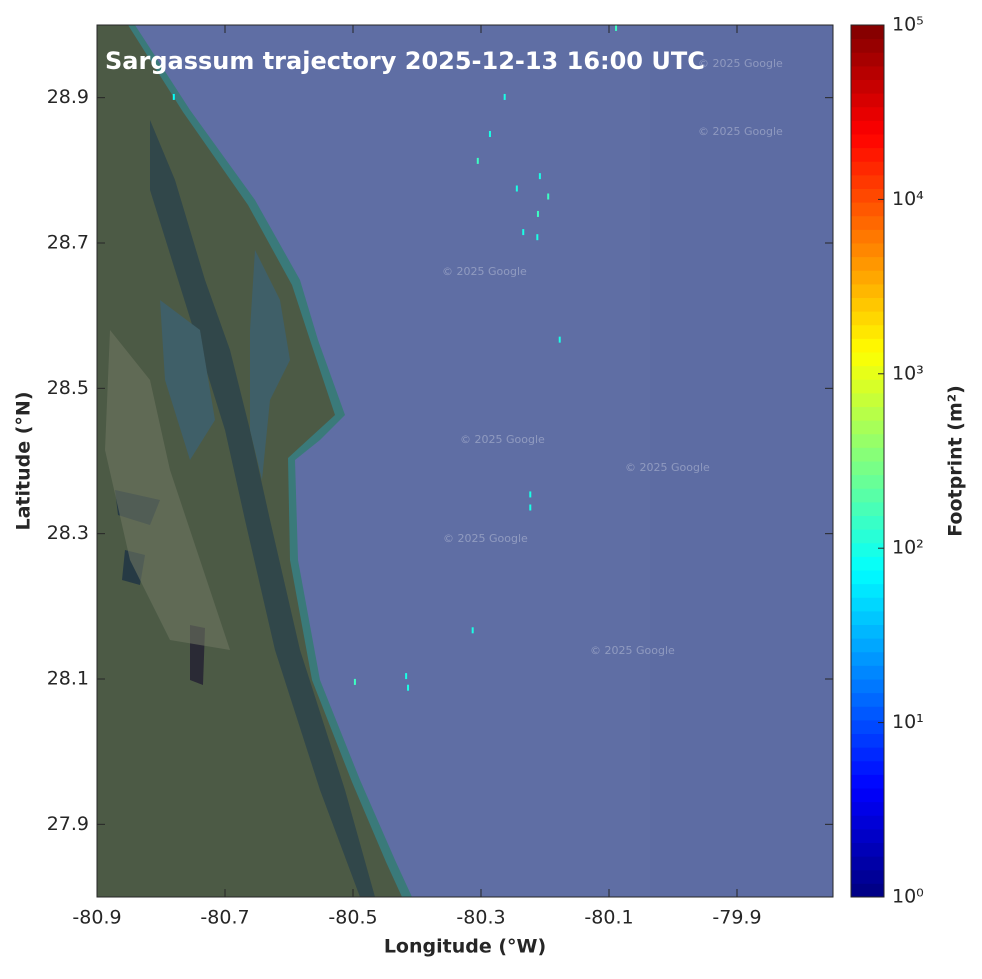 This screenshot has width=982, height=979. I want to click on colorbar-tick-label: 10¹, so click(908, 722).